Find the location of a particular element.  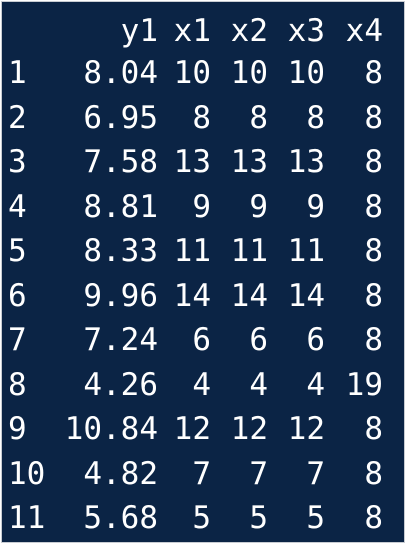

table-cell-x3: 14 is located at coordinates (306, 296).